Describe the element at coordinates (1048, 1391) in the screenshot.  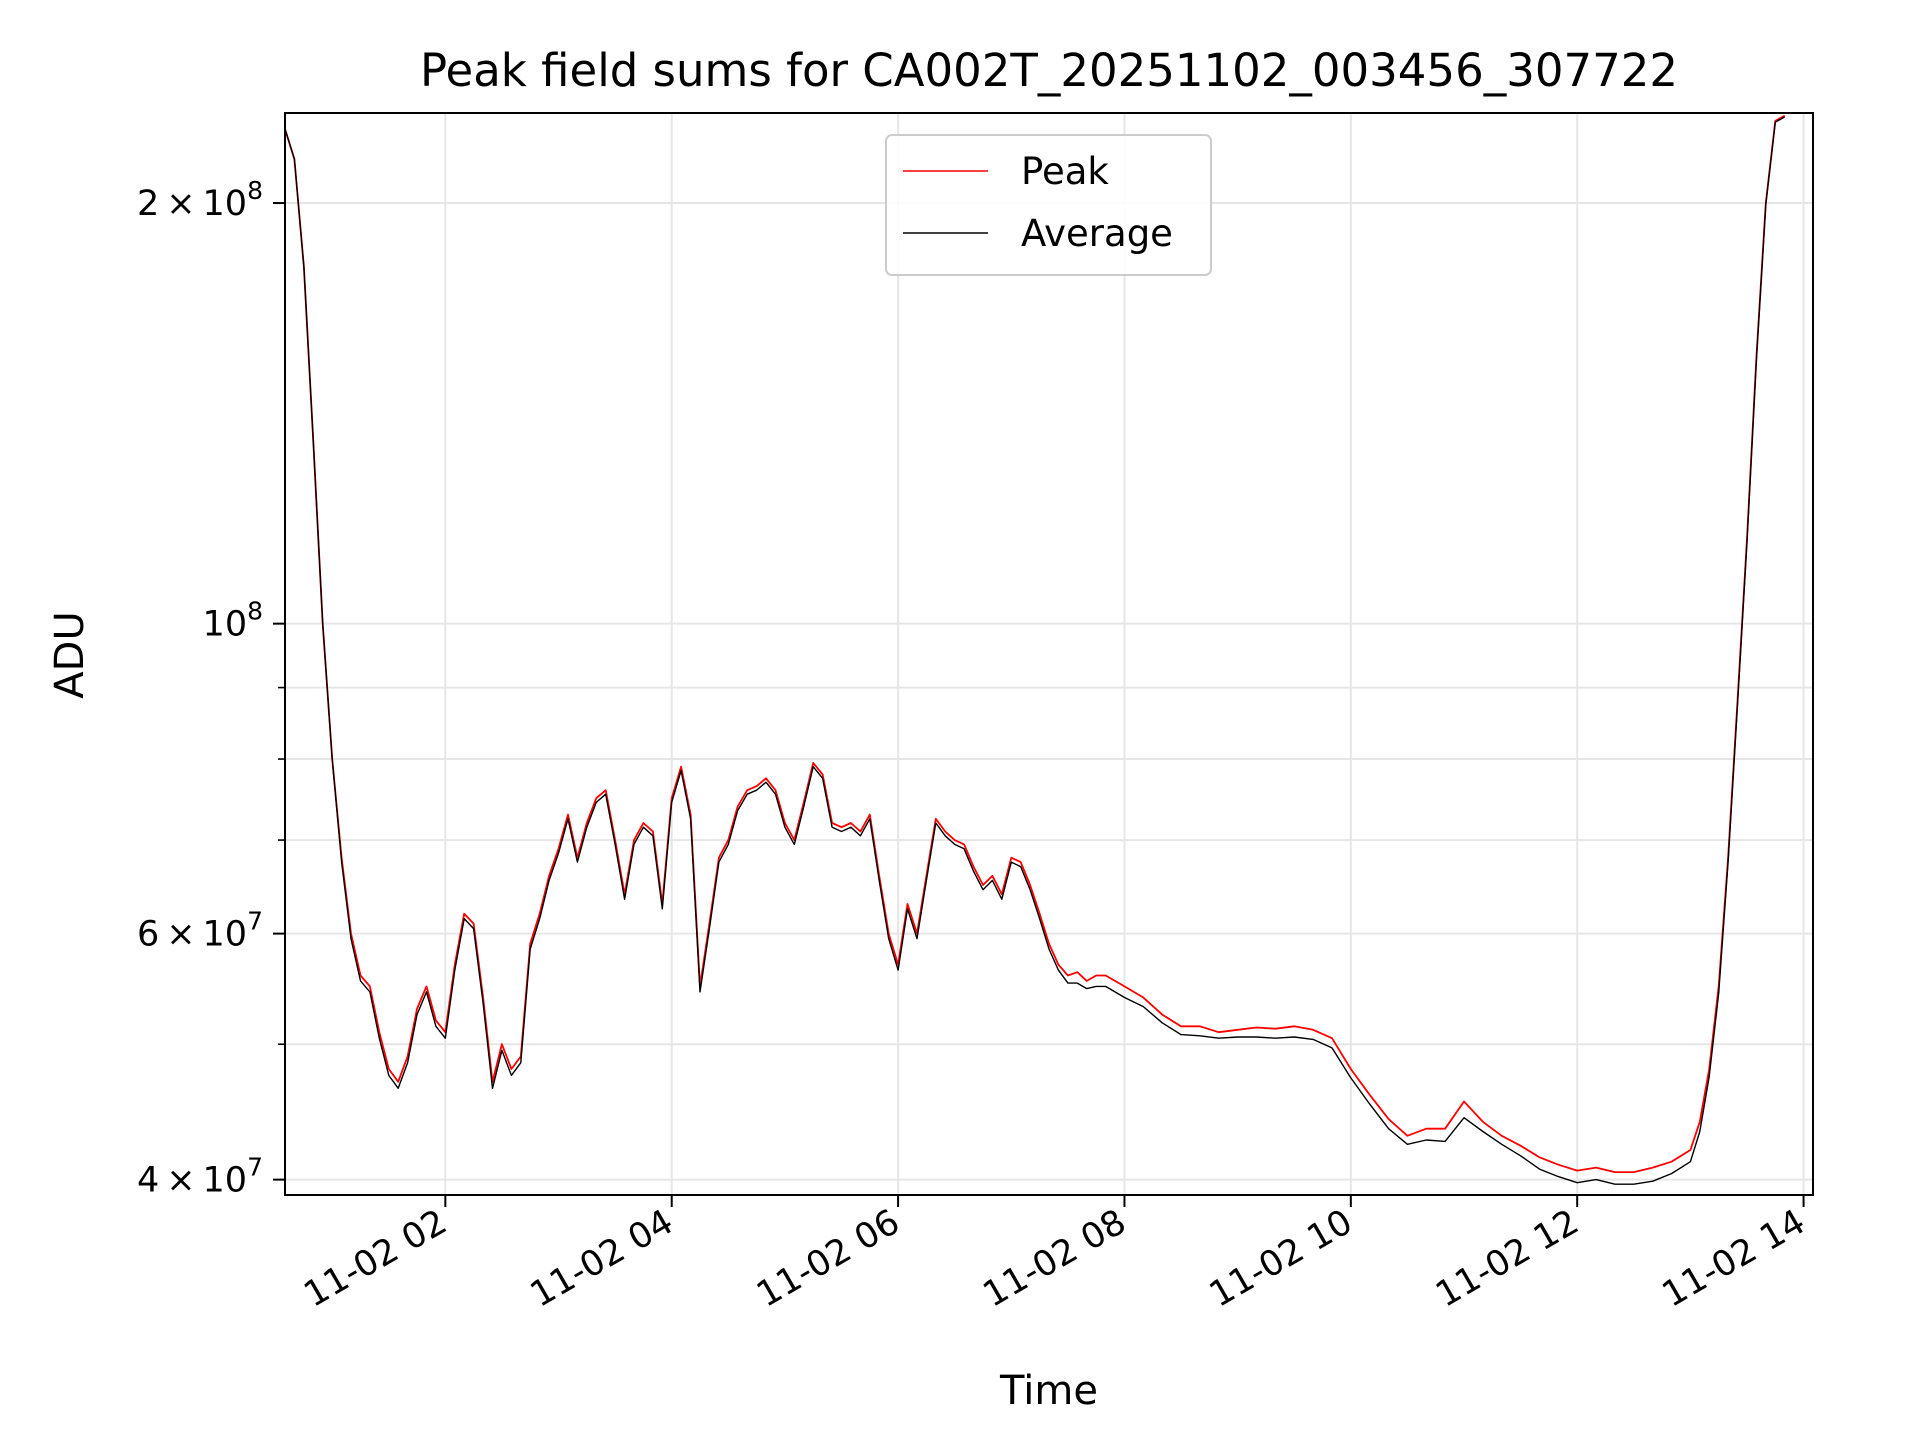
I see `x-axis-label: Time` at that location.